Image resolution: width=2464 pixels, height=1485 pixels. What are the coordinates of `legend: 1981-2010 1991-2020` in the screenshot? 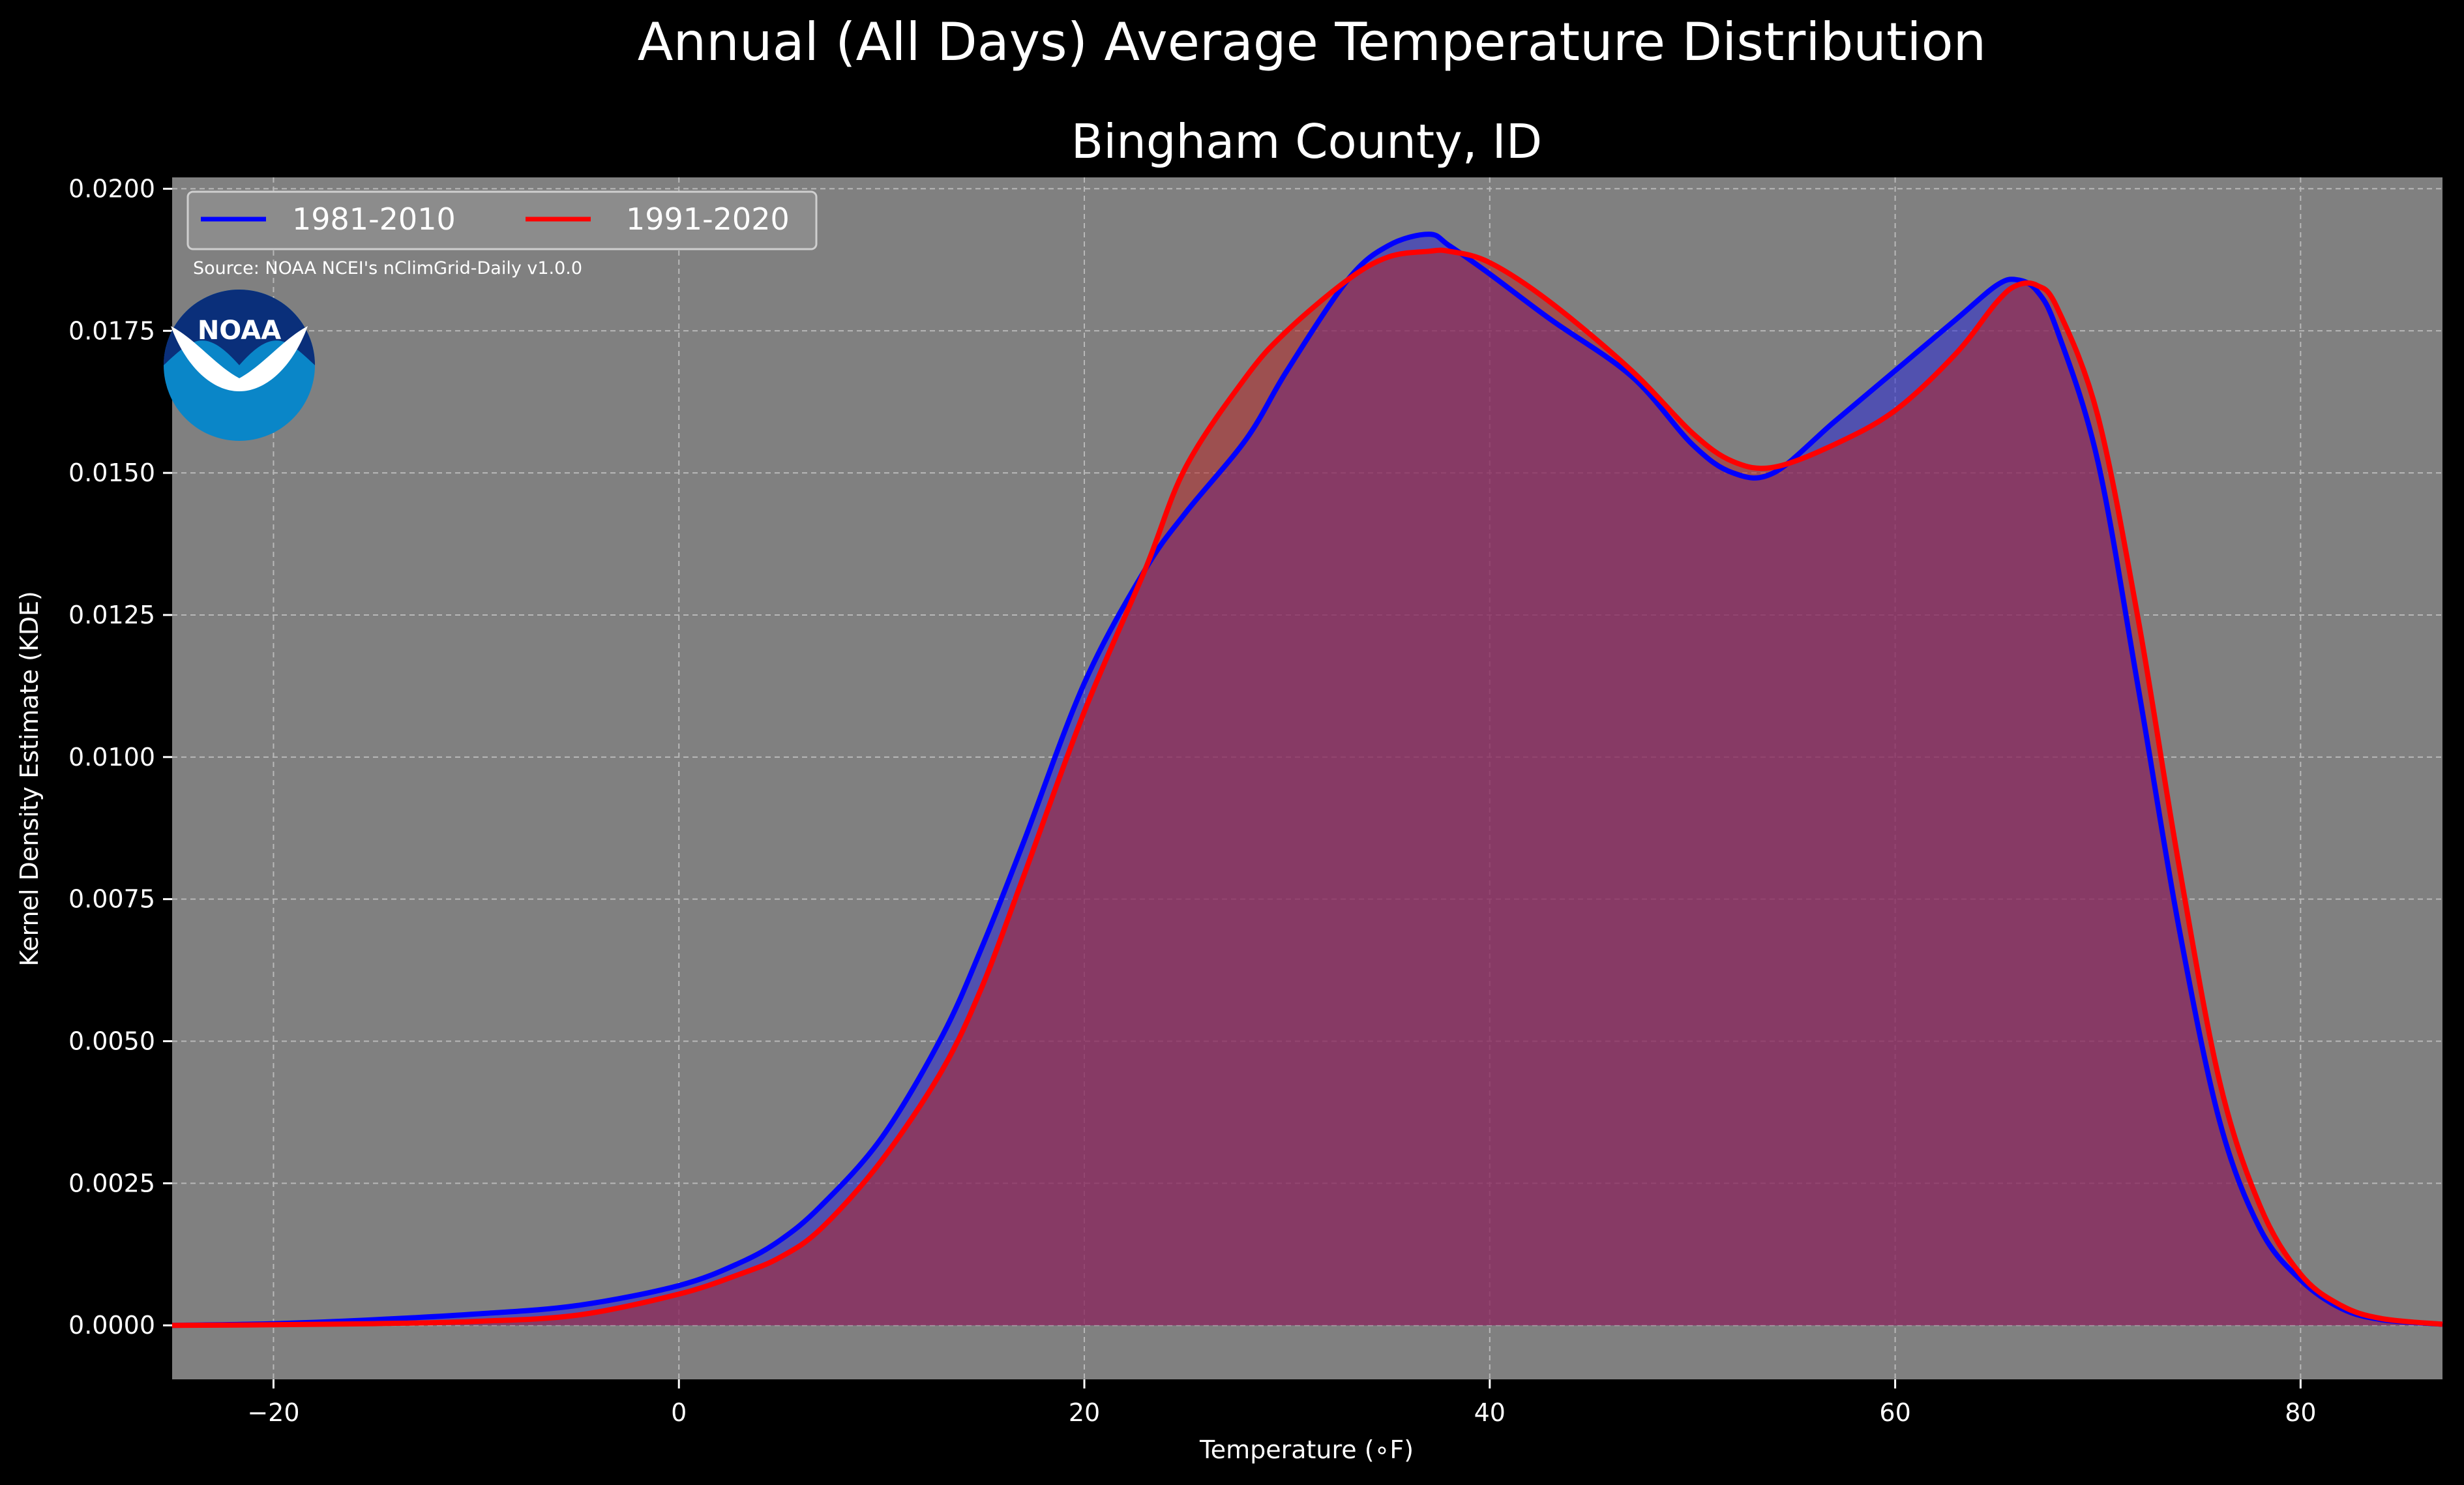 It's located at (502, 220).